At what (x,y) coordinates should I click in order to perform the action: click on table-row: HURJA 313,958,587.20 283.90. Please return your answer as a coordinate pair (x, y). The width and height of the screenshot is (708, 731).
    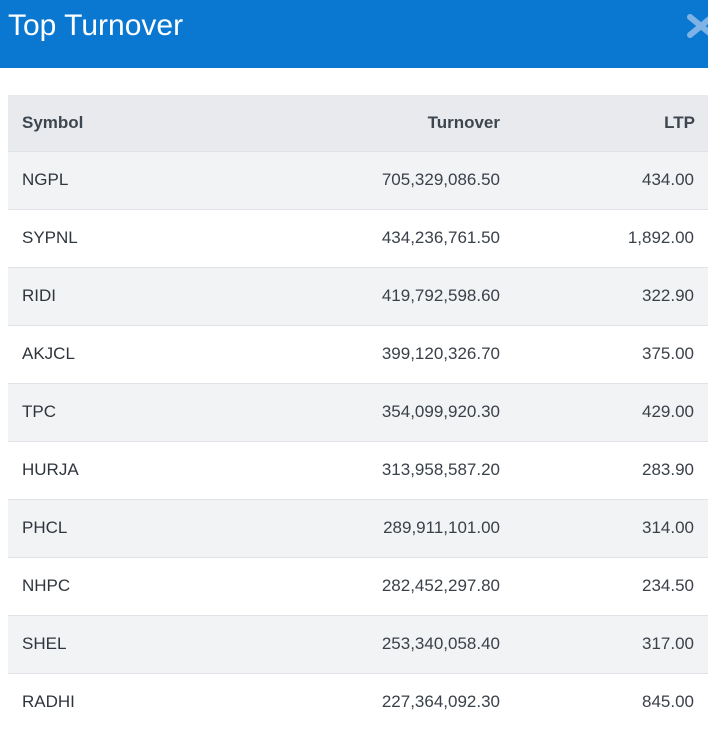
    Looking at the image, I should click on (358, 470).